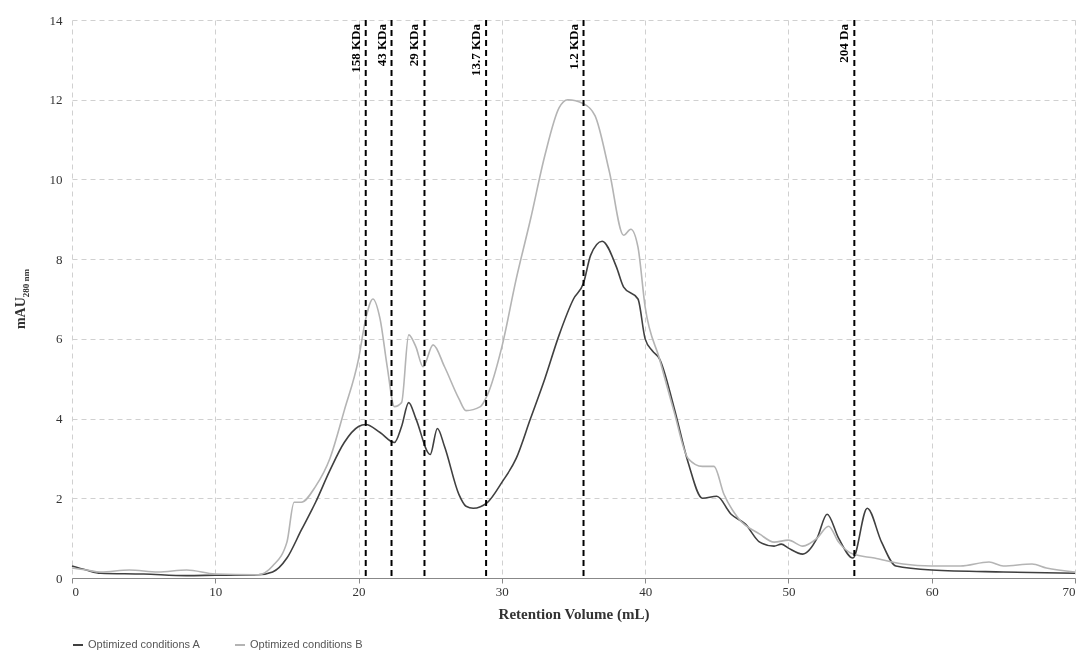  What do you see at coordinates (381, 45) in the screenshot?
I see `ref-line-label: 43 KDa` at bounding box center [381, 45].